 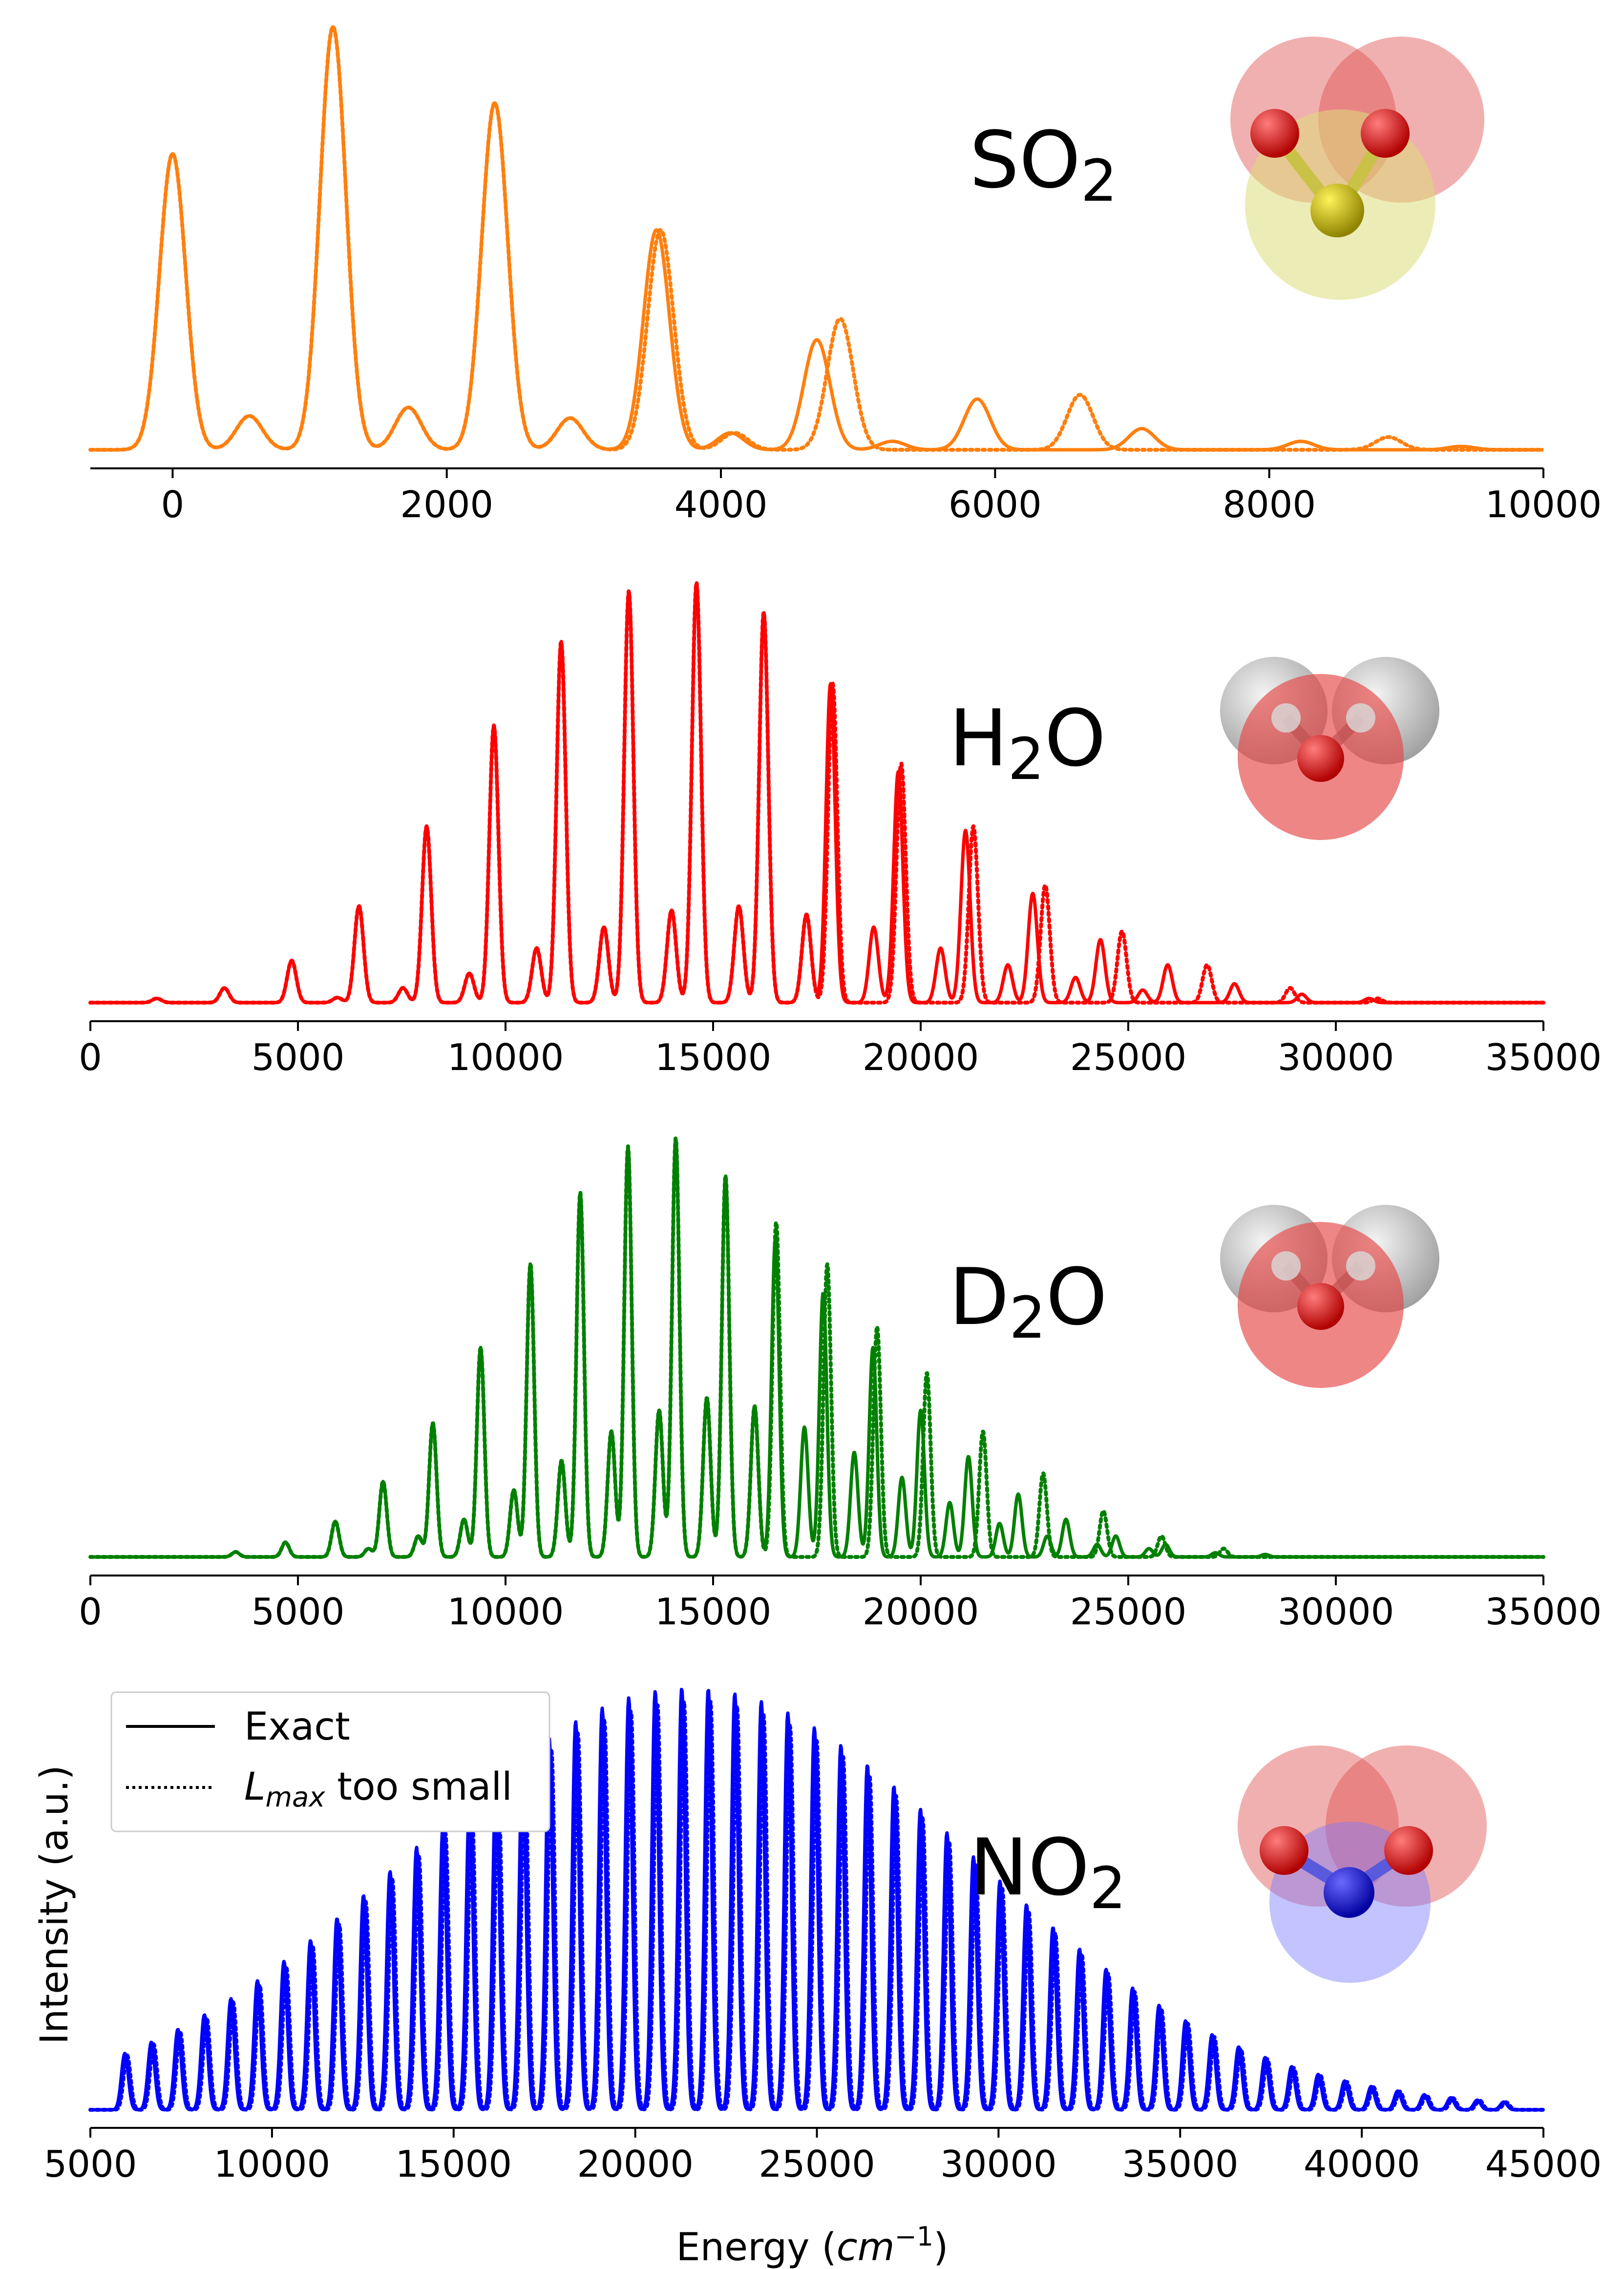 What do you see at coordinates (1543, 504) in the screenshot?
I see `so2-x-tick-label: 10000` at bounding box center [1543, 504].